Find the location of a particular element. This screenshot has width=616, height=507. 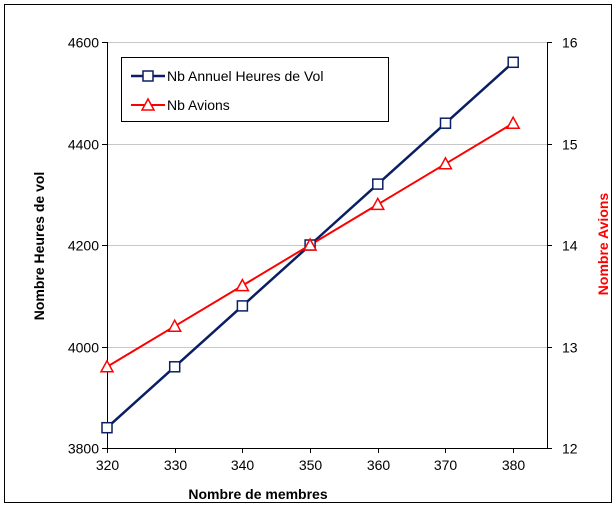

right-tick-label: 12 is located at coordinates (570, 449).